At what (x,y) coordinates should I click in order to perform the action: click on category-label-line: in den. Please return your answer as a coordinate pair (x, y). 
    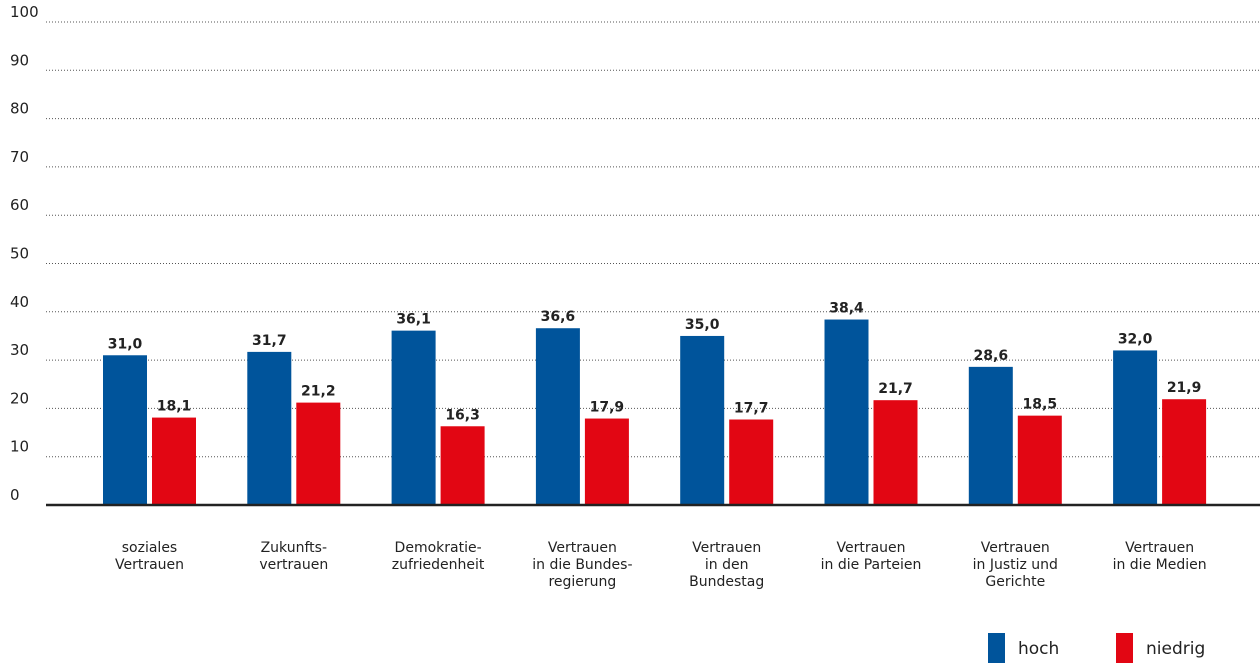
    Looking at the image, I should click on (727, 565).